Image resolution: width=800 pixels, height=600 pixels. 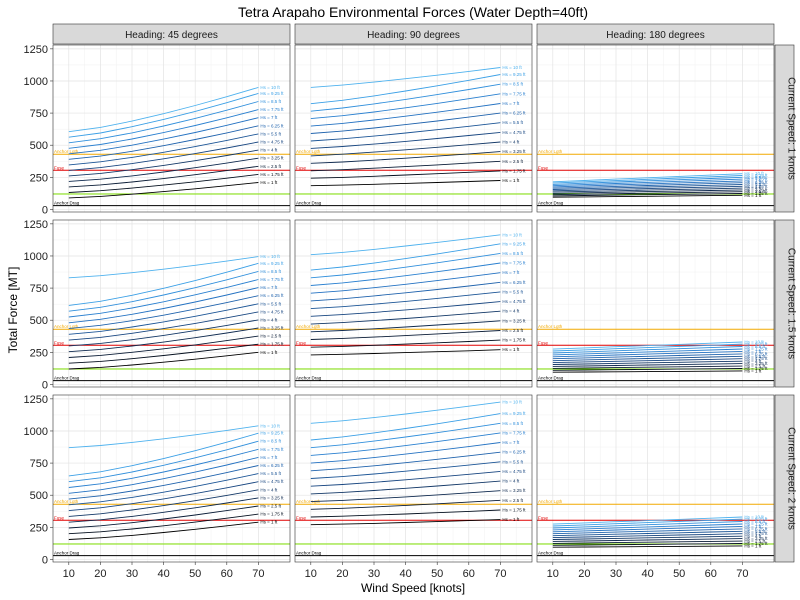 What do you see at coordinates (36, 257) in the screenshot?
I see `y-tick-label: 1000` at bounding box center [36, 257].